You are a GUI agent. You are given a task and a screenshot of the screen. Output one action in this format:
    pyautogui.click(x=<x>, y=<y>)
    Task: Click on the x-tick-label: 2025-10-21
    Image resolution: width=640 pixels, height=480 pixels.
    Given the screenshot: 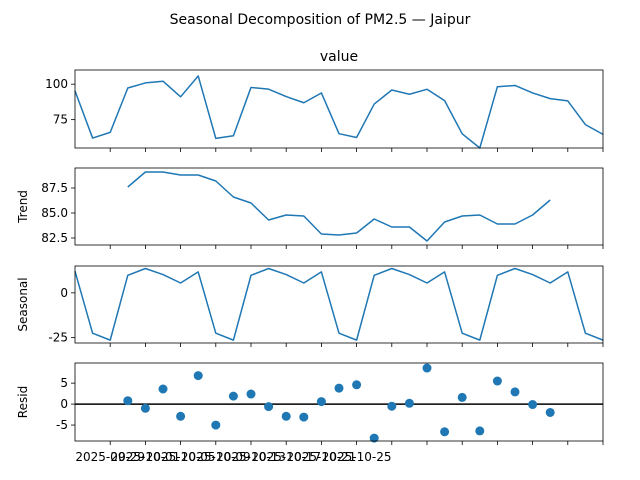 What is the action you would take?
    pyautogui.click(x=322, y=457)
    